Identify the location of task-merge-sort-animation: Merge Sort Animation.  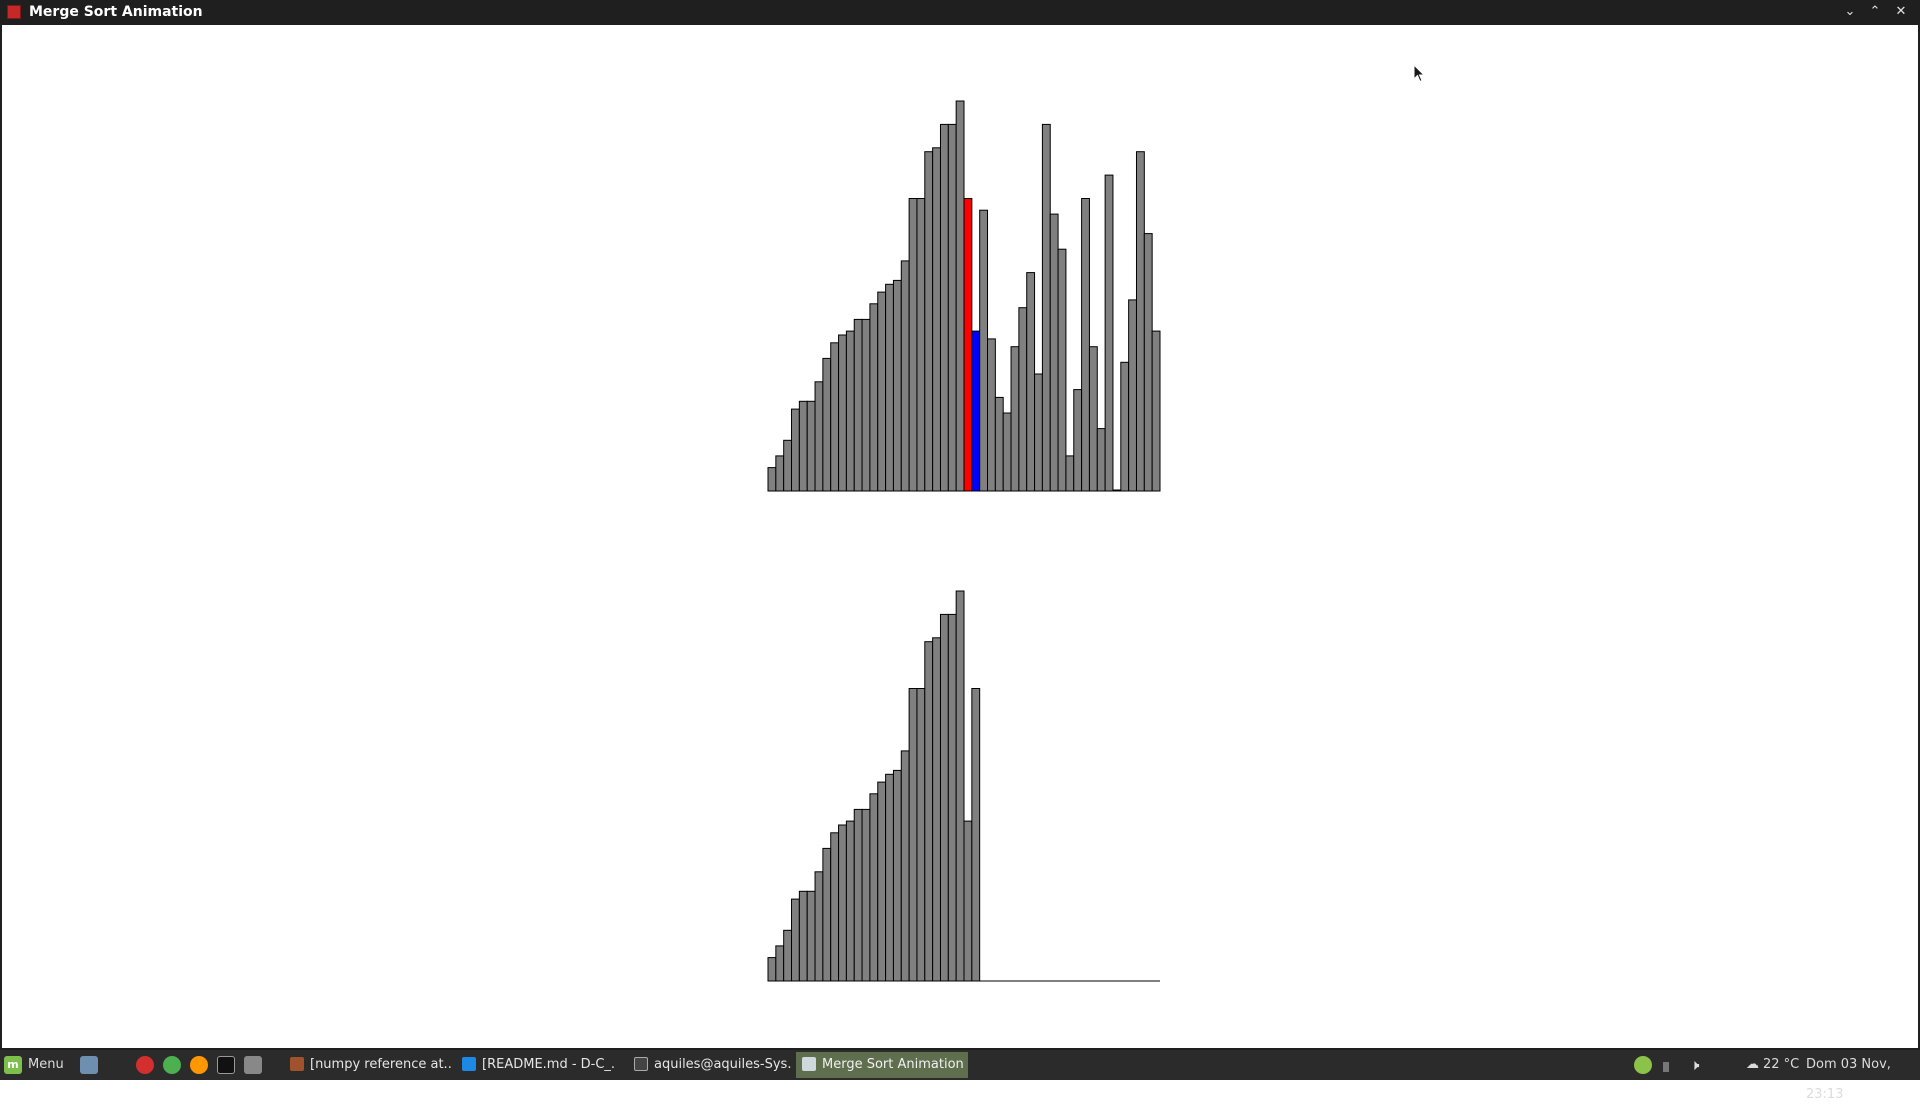
(882, 1065).